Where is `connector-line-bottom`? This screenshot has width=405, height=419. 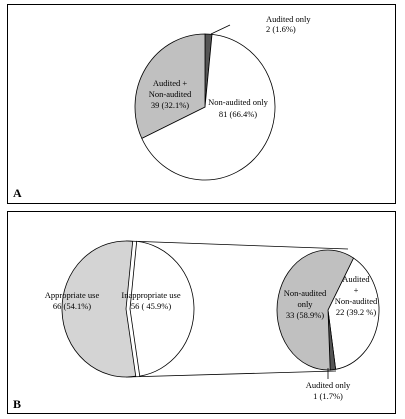 connector-line-bottom is located at coordinates (231, 374).